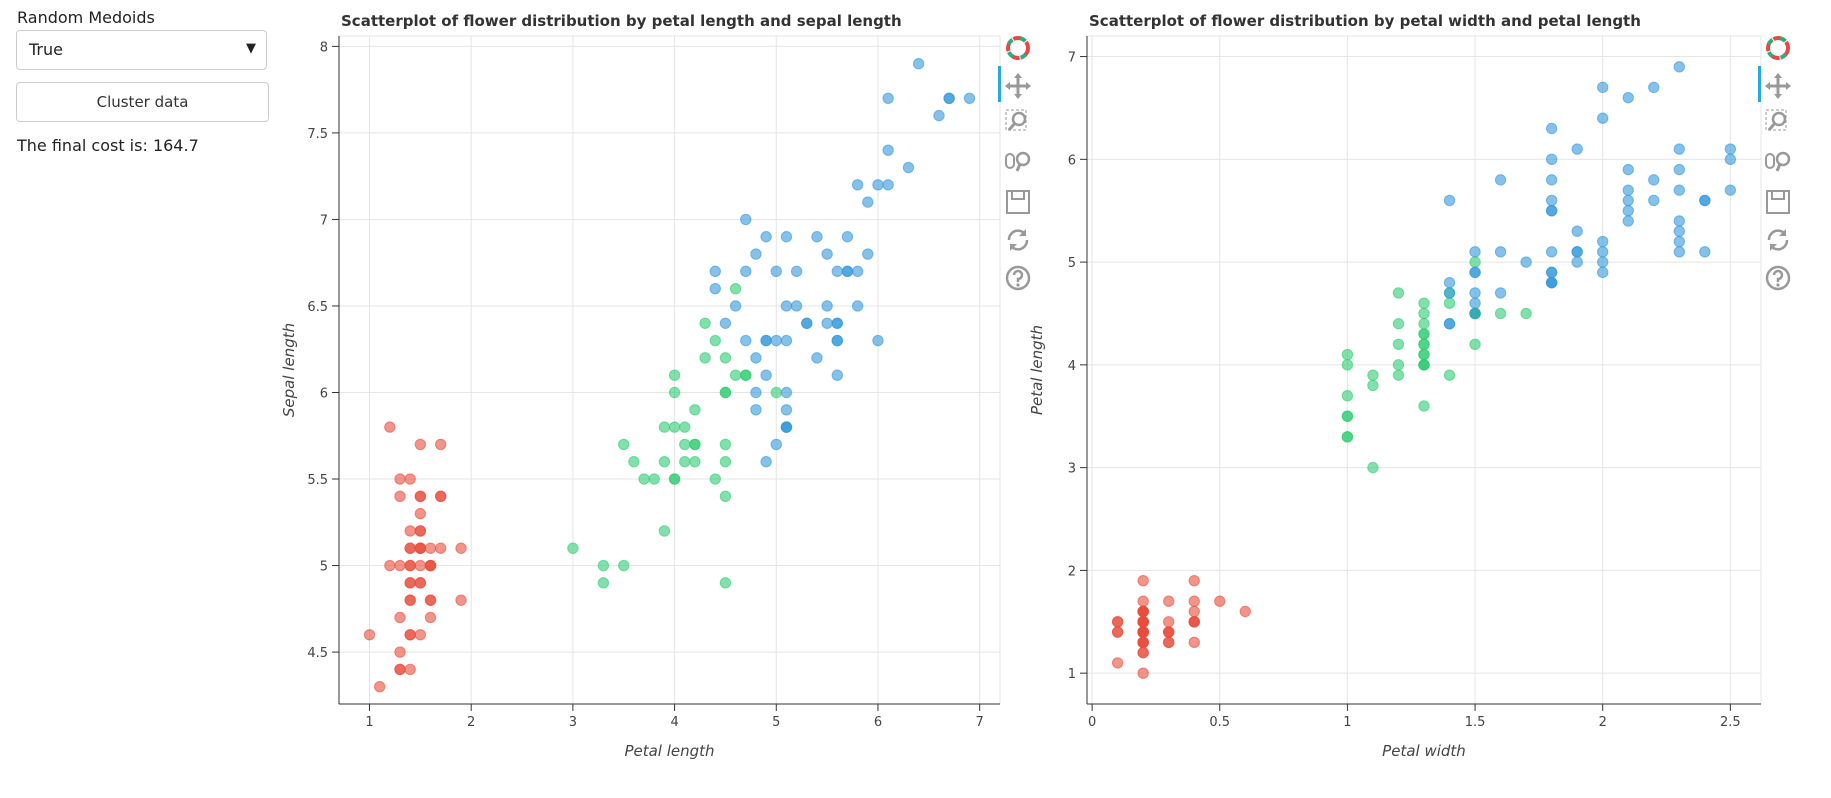  Describe the element at coordinates (141, 50) in the screenshot. I see `medoid-select: True ▼` at that location.